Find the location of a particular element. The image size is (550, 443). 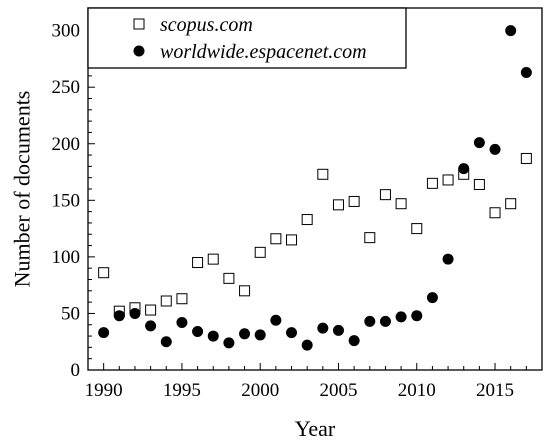

y-axis: 0 50 100 150 200 250 300 is located at coordinates (73, 194).